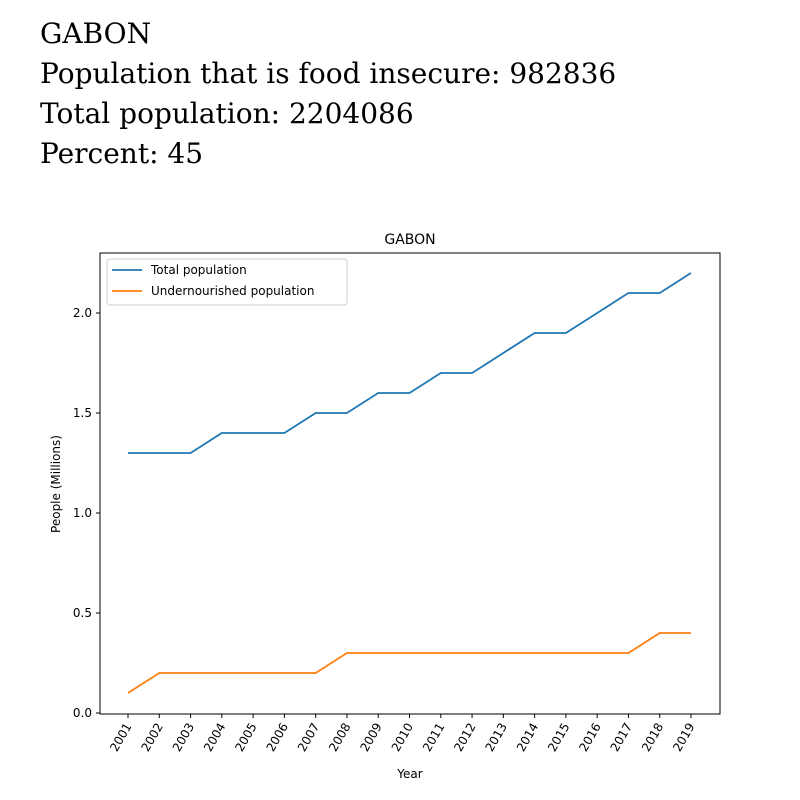 Image resolution: width=800 pixels, height=800 pixels. What do you see at coordinates (82, 413) in the screenshot?
I see `y-tick-label: 1.5` at bounding box center [82, 413].